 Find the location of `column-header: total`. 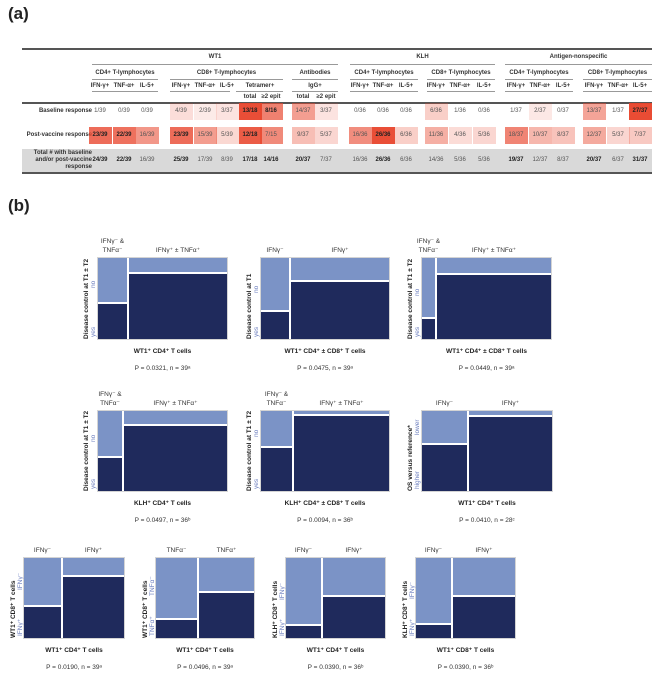

column-header: total is located at coordinates (303, 97).